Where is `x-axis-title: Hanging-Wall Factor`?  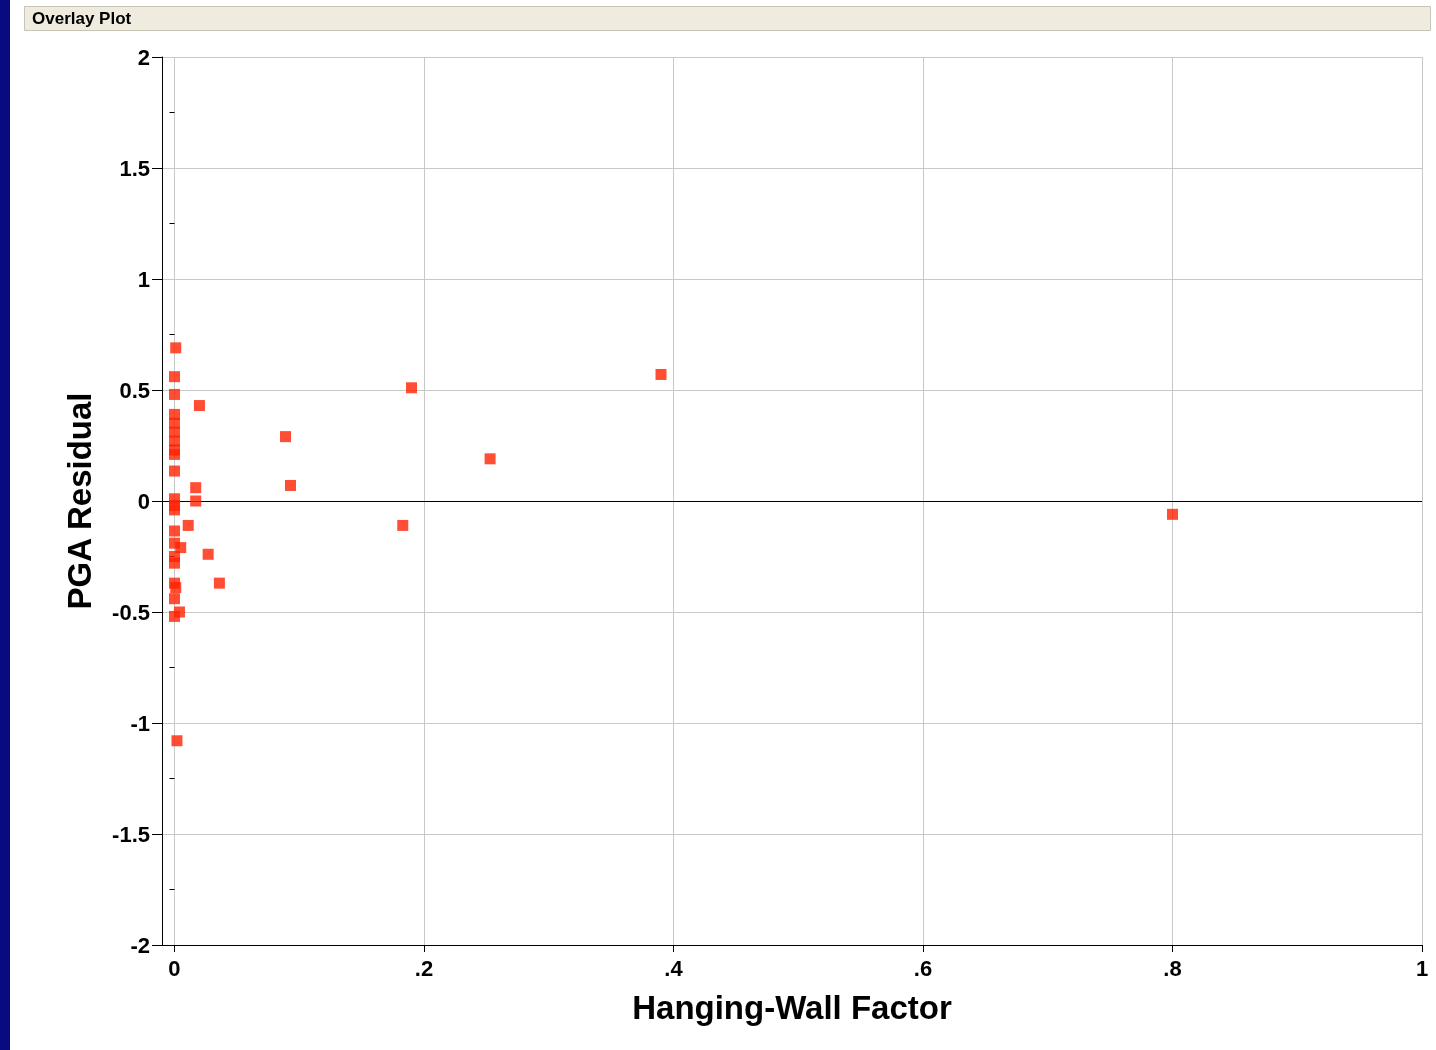
x-axis-title: Hanging-Wall Factor is located at coordinates (792, 1007).